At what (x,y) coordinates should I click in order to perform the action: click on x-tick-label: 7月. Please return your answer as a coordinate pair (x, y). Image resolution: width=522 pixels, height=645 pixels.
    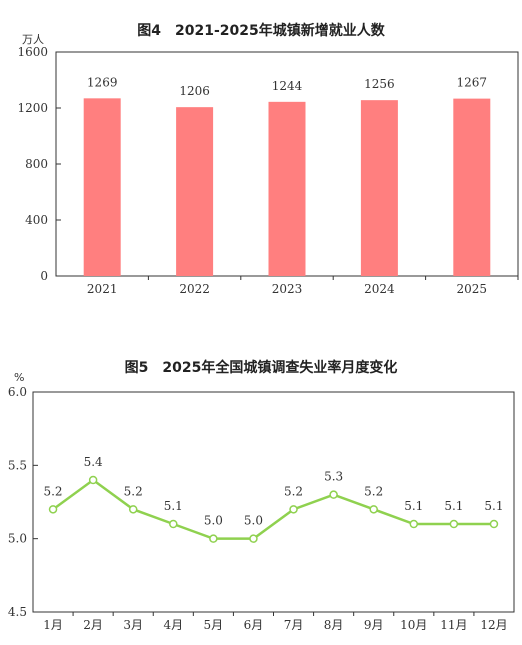
    Looking at the image, I should click on (294, 625).